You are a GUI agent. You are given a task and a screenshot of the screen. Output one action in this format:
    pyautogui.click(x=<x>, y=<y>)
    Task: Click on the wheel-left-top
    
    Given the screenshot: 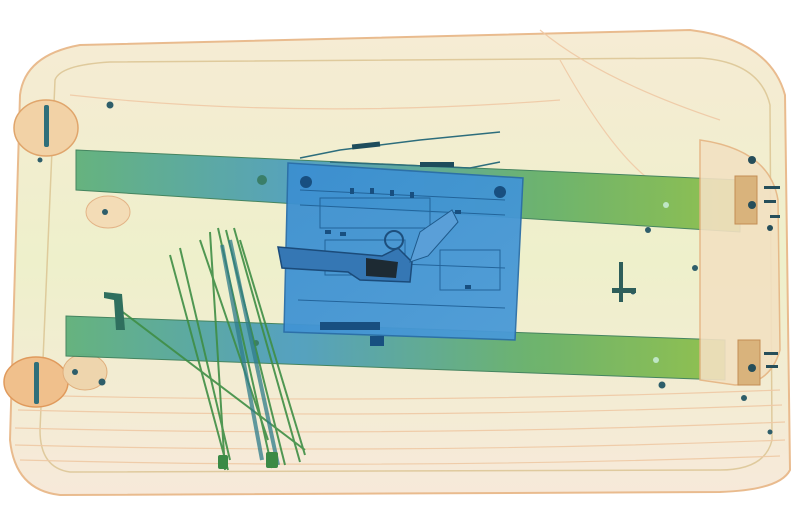 What is the action you would take?
    pyautogui.click(x=46, y=128)
    